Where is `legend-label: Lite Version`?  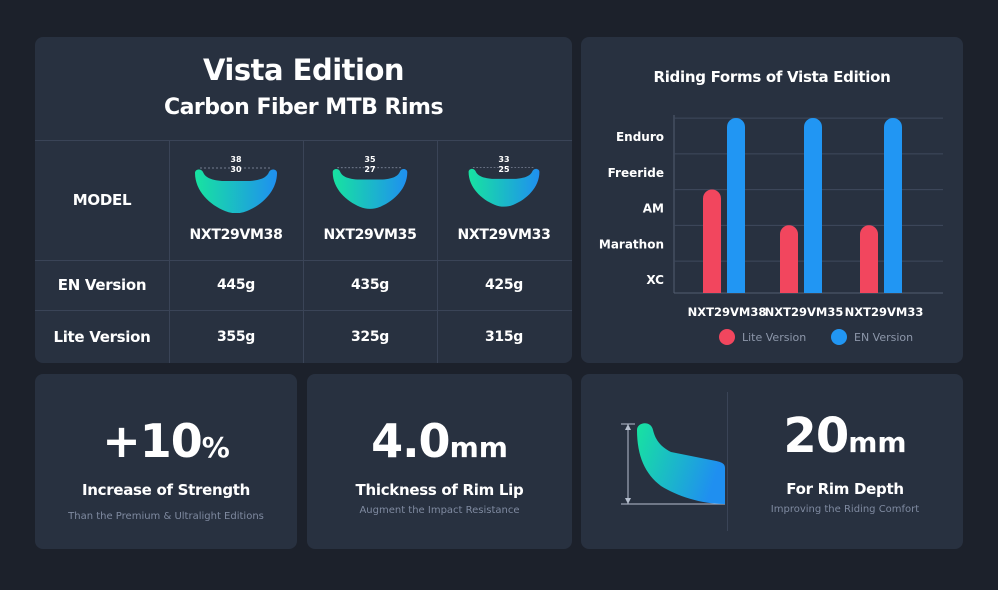
legend-label: Lite Version is located at coordinates (774, 337).